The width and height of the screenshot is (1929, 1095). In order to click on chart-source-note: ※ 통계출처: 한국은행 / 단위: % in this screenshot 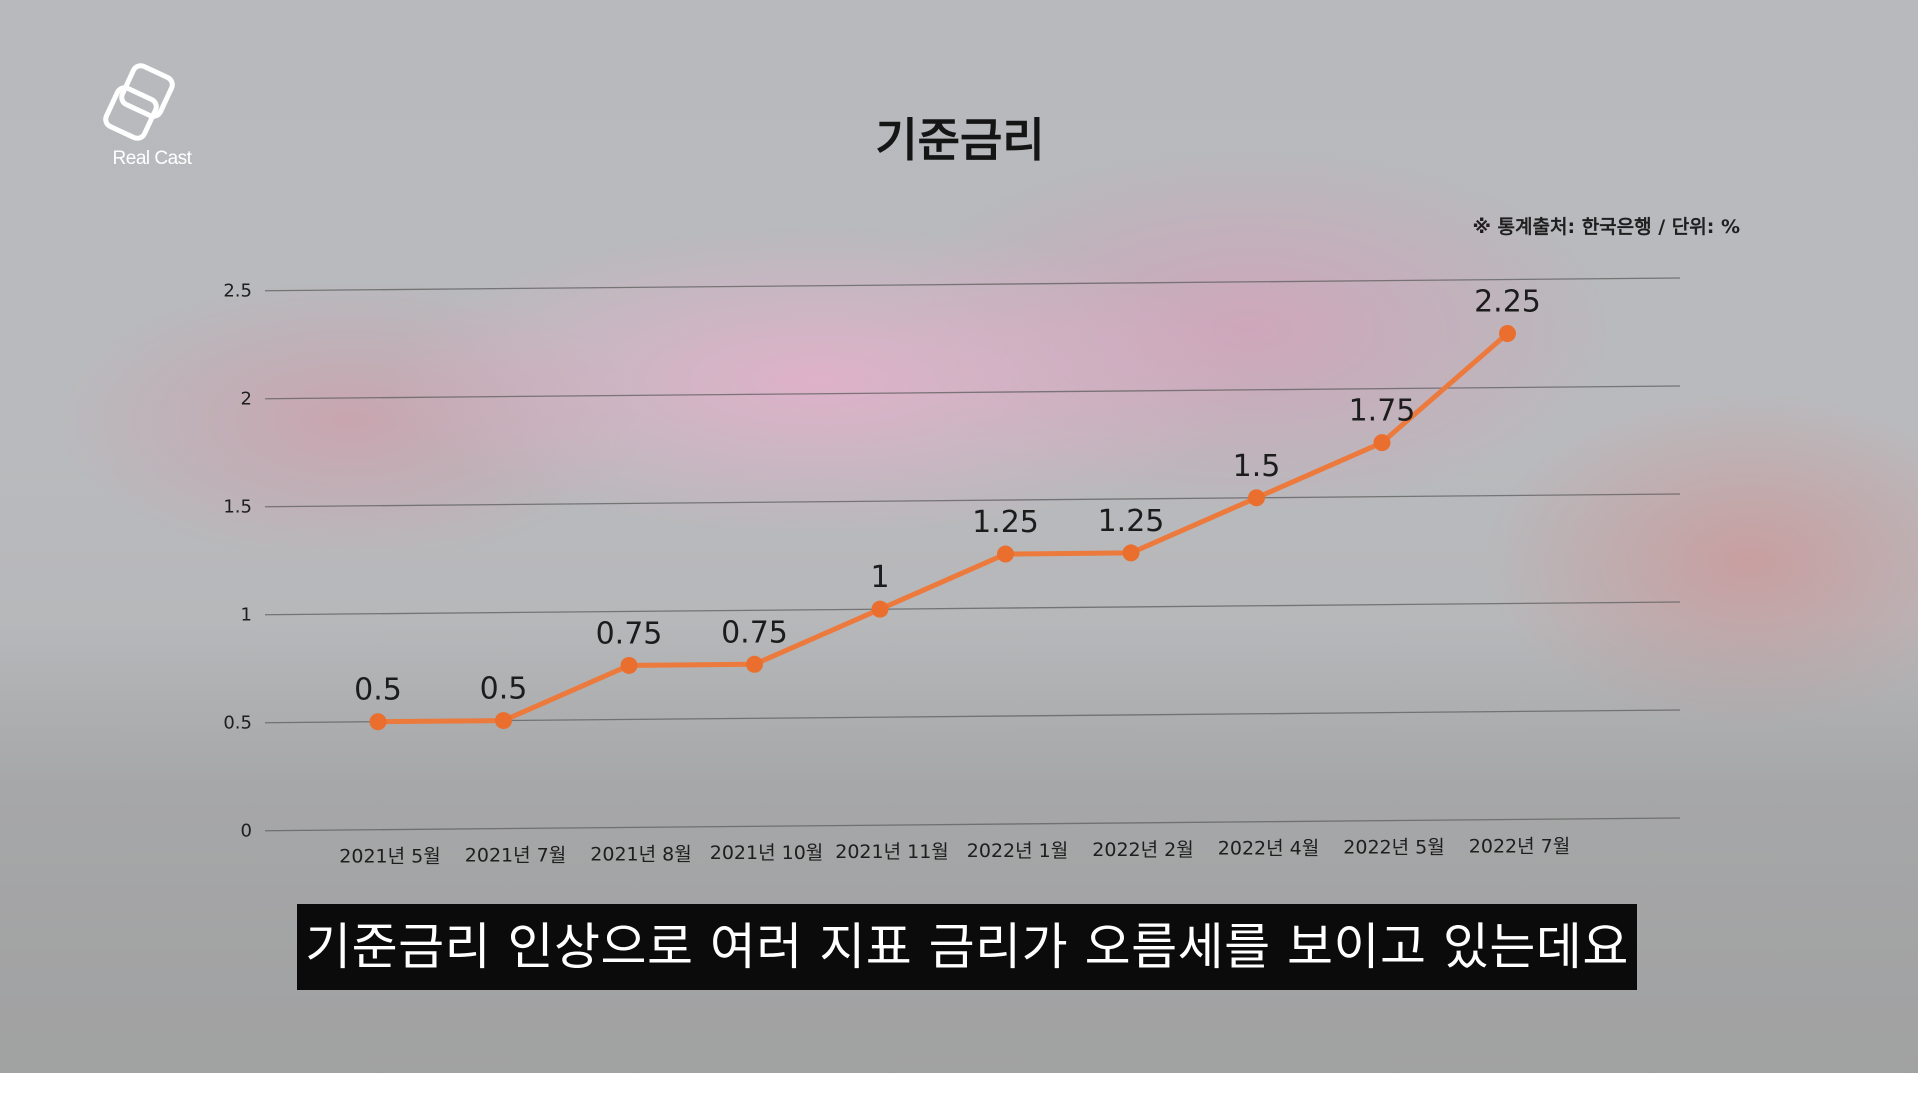, I will do `click(1606, 227)`.